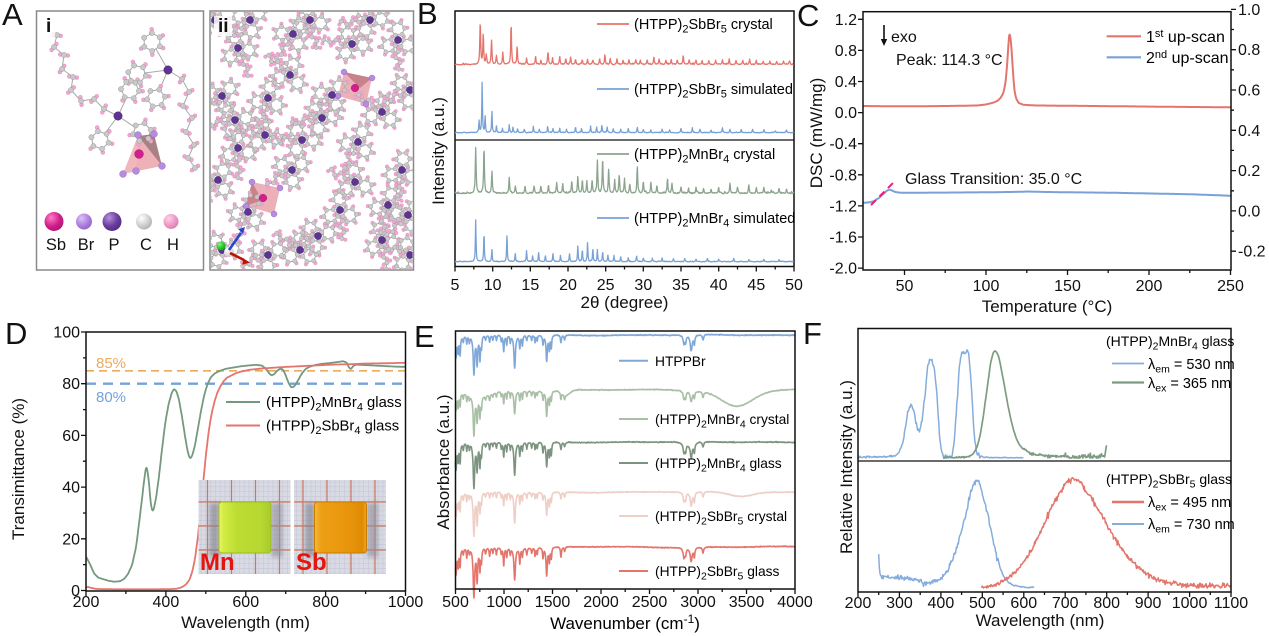  I want to click on svg-text: B, so click(427, 15).